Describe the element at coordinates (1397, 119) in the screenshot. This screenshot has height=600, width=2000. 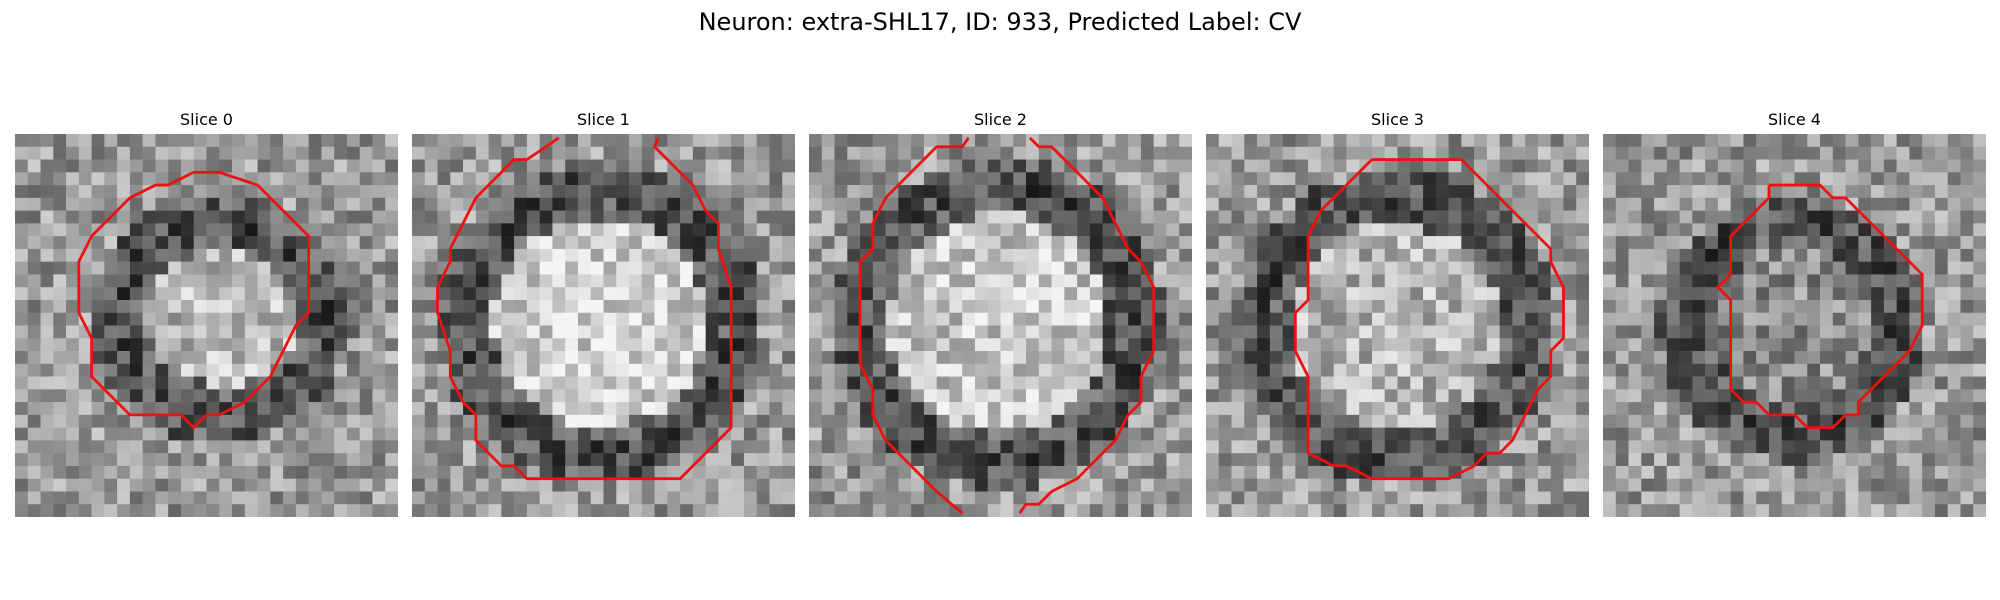
I see `slice-title-3: Slice 3` at that location.